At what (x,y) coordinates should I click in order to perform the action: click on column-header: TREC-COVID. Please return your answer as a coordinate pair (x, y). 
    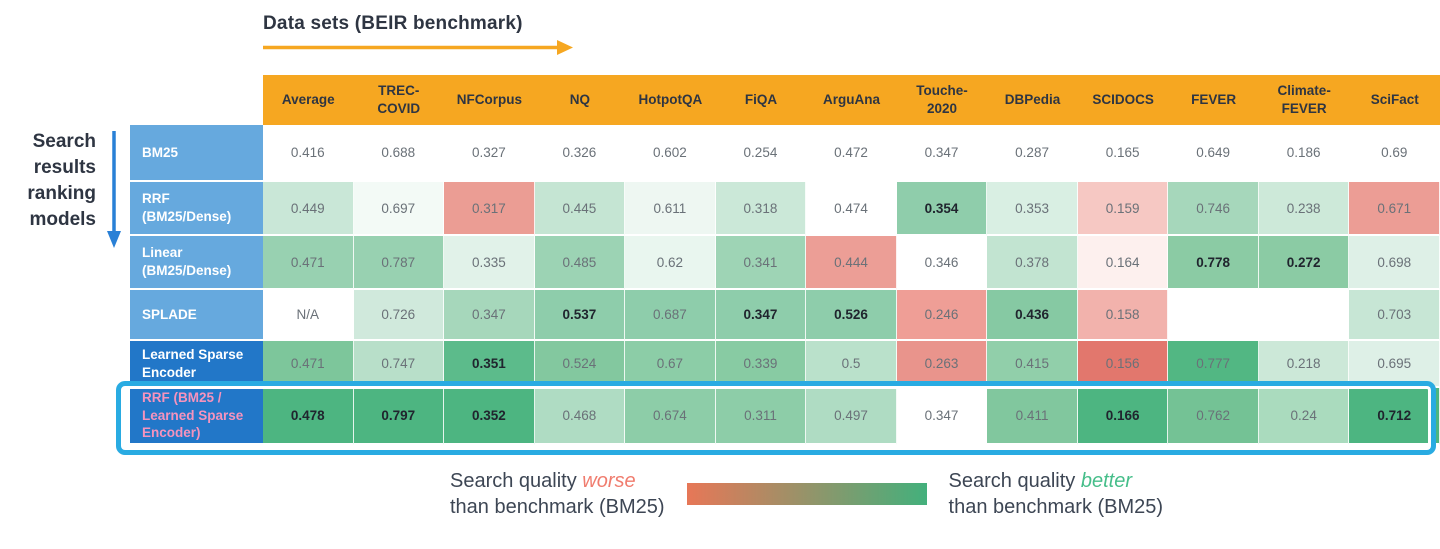
    Looking at the image, I should click on (399, 100).